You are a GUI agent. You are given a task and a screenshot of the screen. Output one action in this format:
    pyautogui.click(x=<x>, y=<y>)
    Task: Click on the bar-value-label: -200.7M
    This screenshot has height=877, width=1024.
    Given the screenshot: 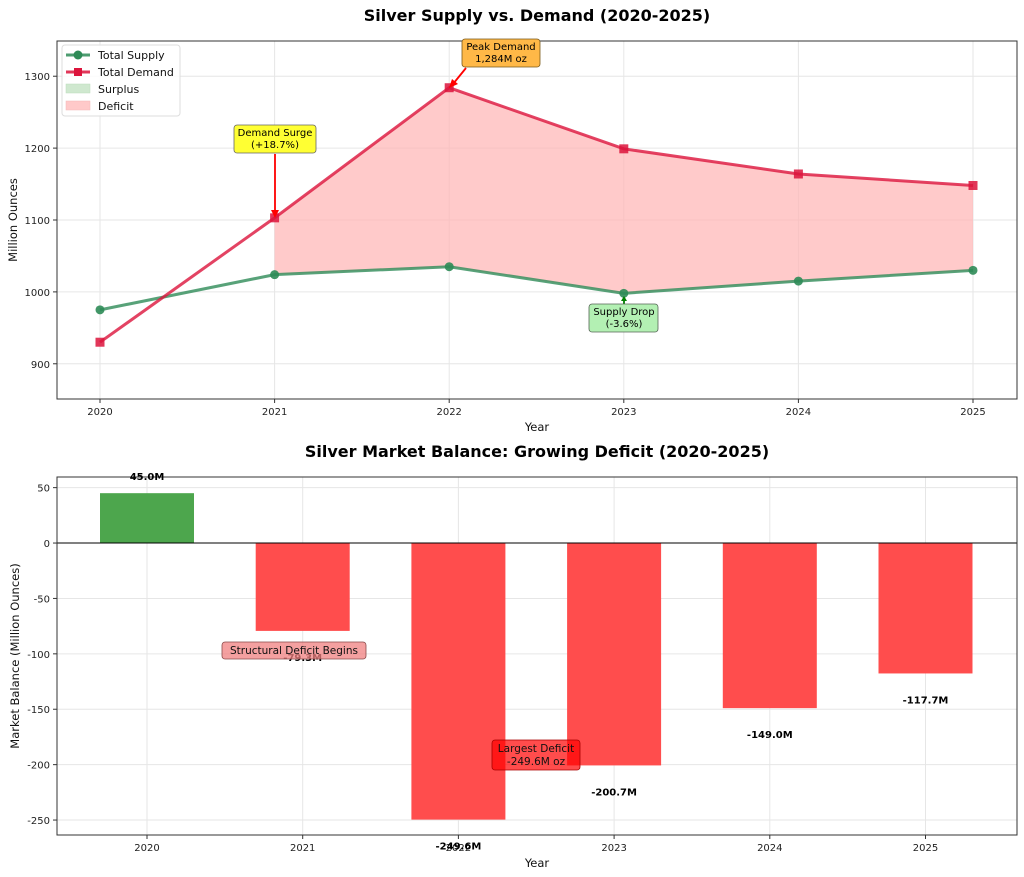 What is the action you would take?
    pyautogui.click(x=614, y=792)
    